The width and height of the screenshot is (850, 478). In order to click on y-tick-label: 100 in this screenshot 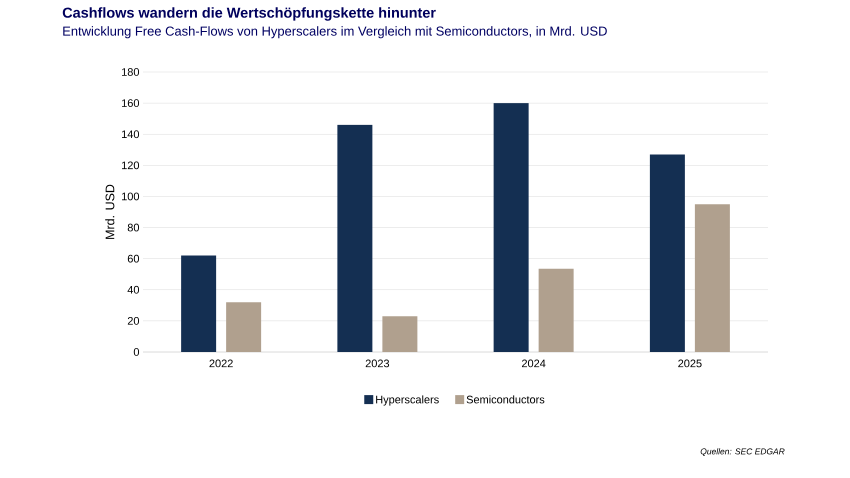, I will do `click(131, 196)`.